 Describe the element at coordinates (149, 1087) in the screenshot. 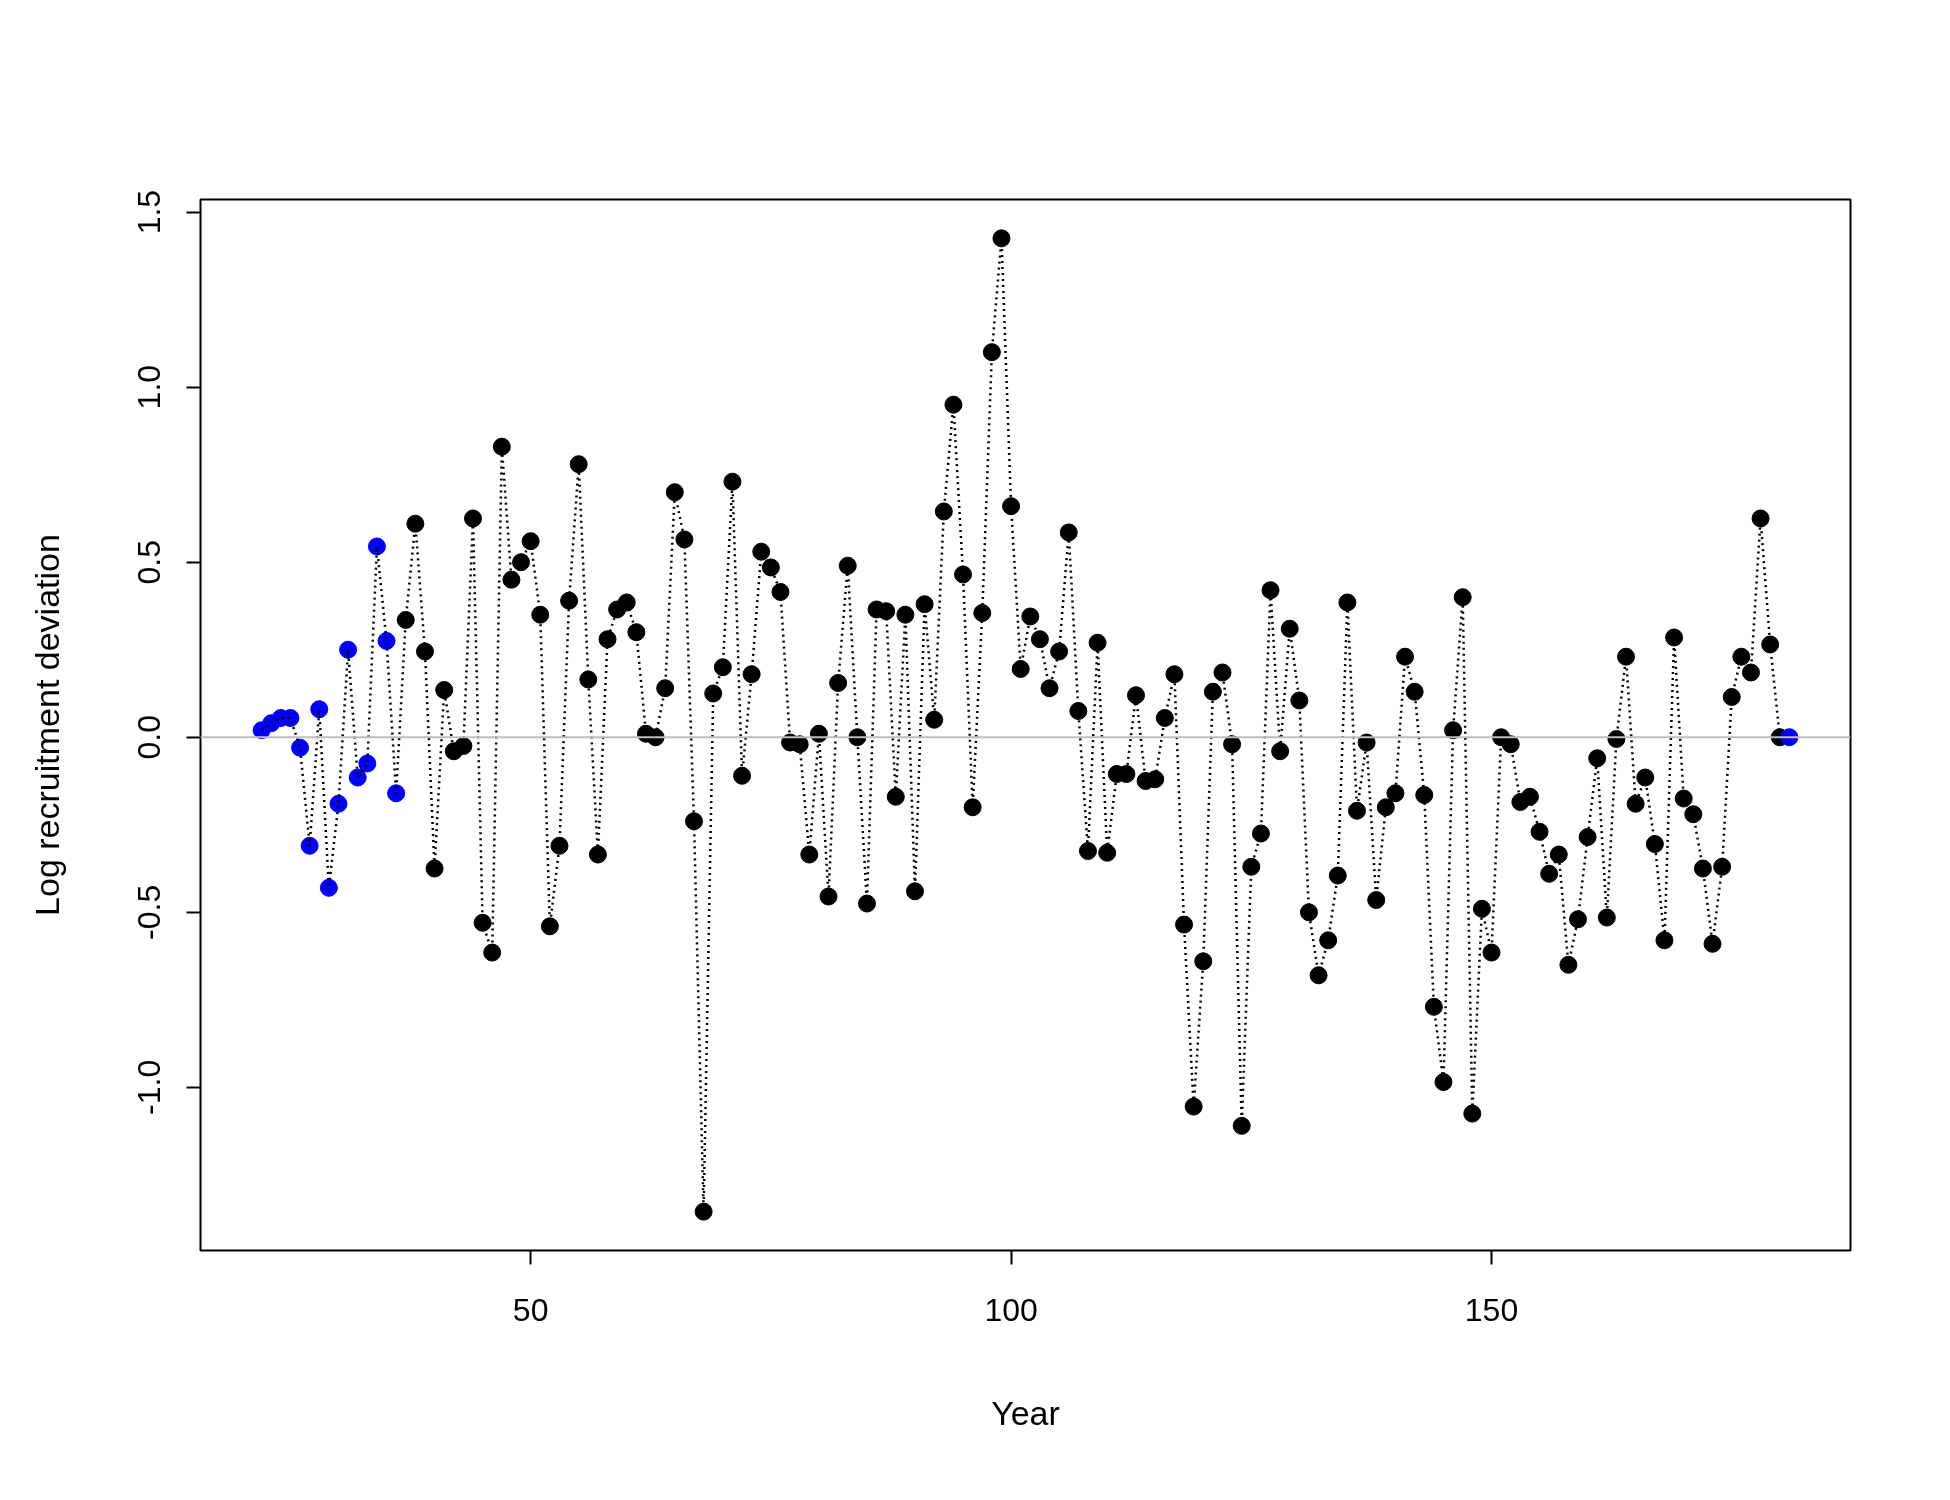

I see `y-tick-label: -1.0` at that location.